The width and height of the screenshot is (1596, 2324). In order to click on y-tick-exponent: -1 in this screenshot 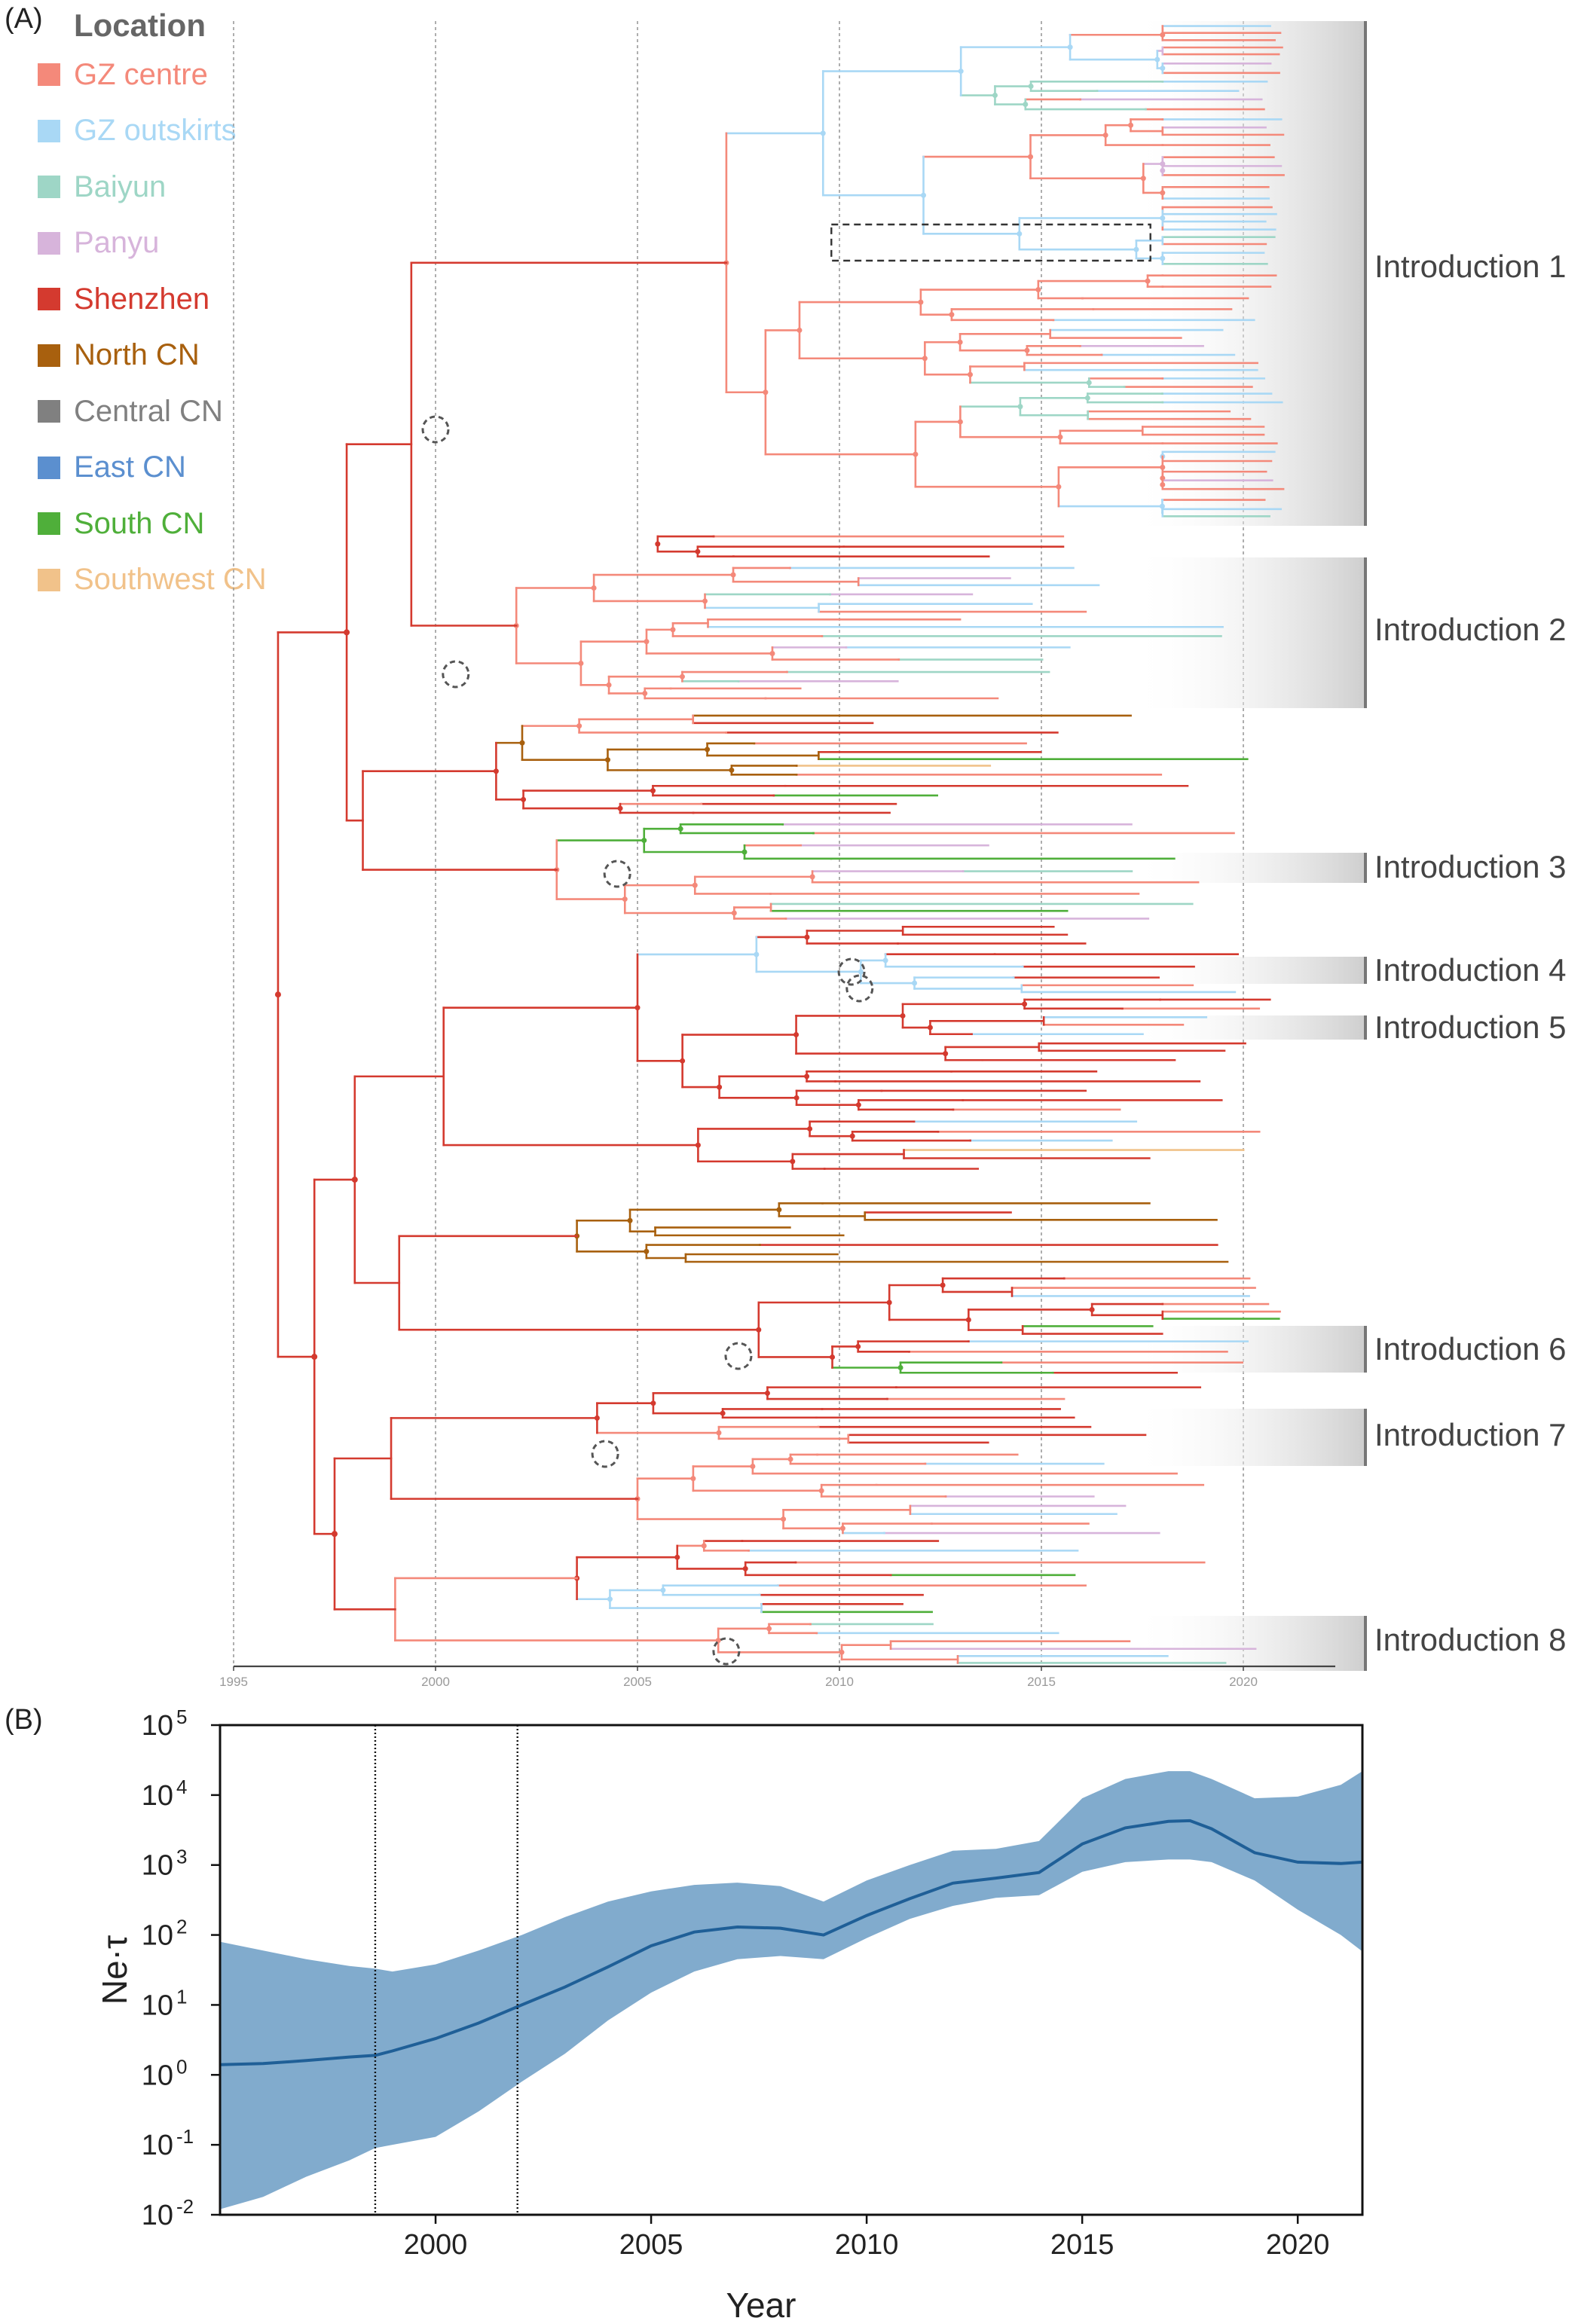, I will do `click(185, 2137)`.